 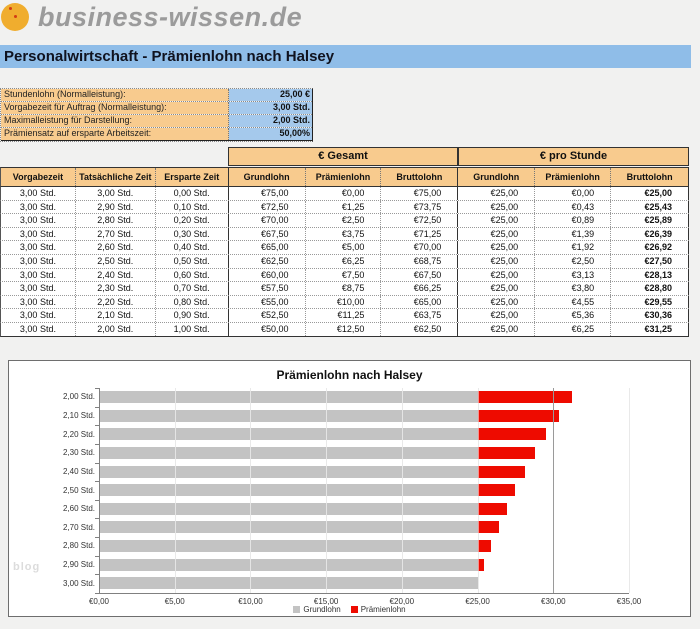 What do you see at coordinates (192, 302) in the screenshot?
I see `table-cell: 0,80 Std.` at bounding box center [192, 302].